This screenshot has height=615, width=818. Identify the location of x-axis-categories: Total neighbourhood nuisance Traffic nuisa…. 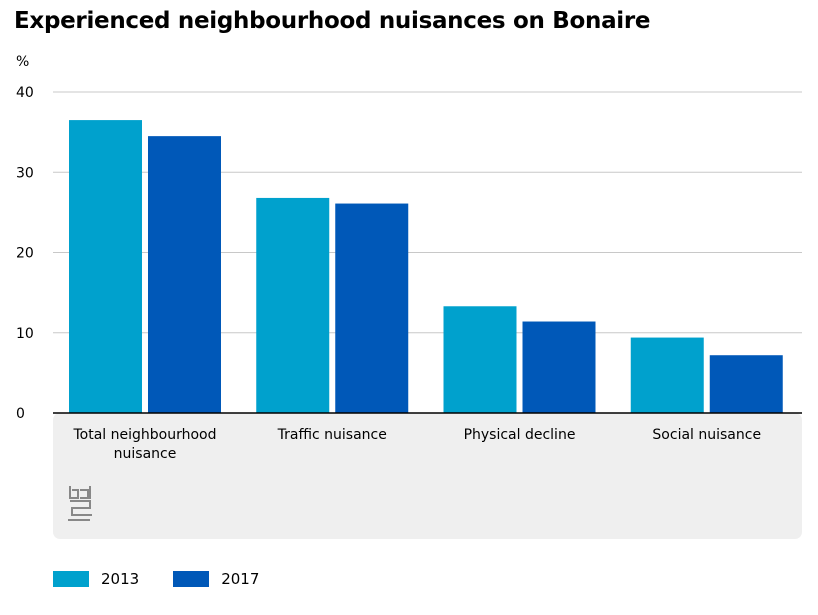
(416, 444).